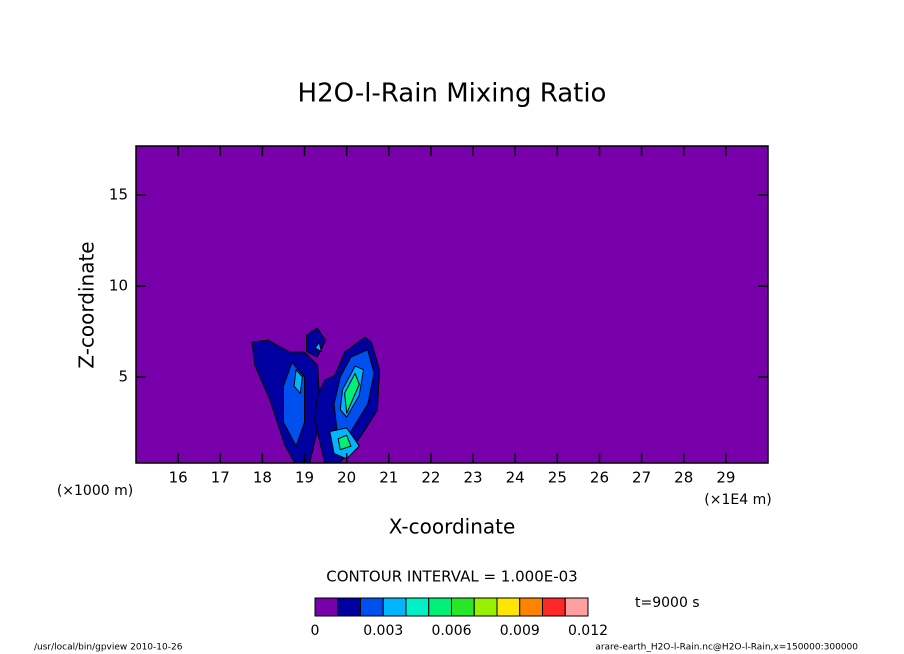 The width and height of the screenshot is (904, 654). What do you see at coordinates (641, 478) in the screenshot?
I see `x-tick-label: 27` at bounding box center [641, 478].